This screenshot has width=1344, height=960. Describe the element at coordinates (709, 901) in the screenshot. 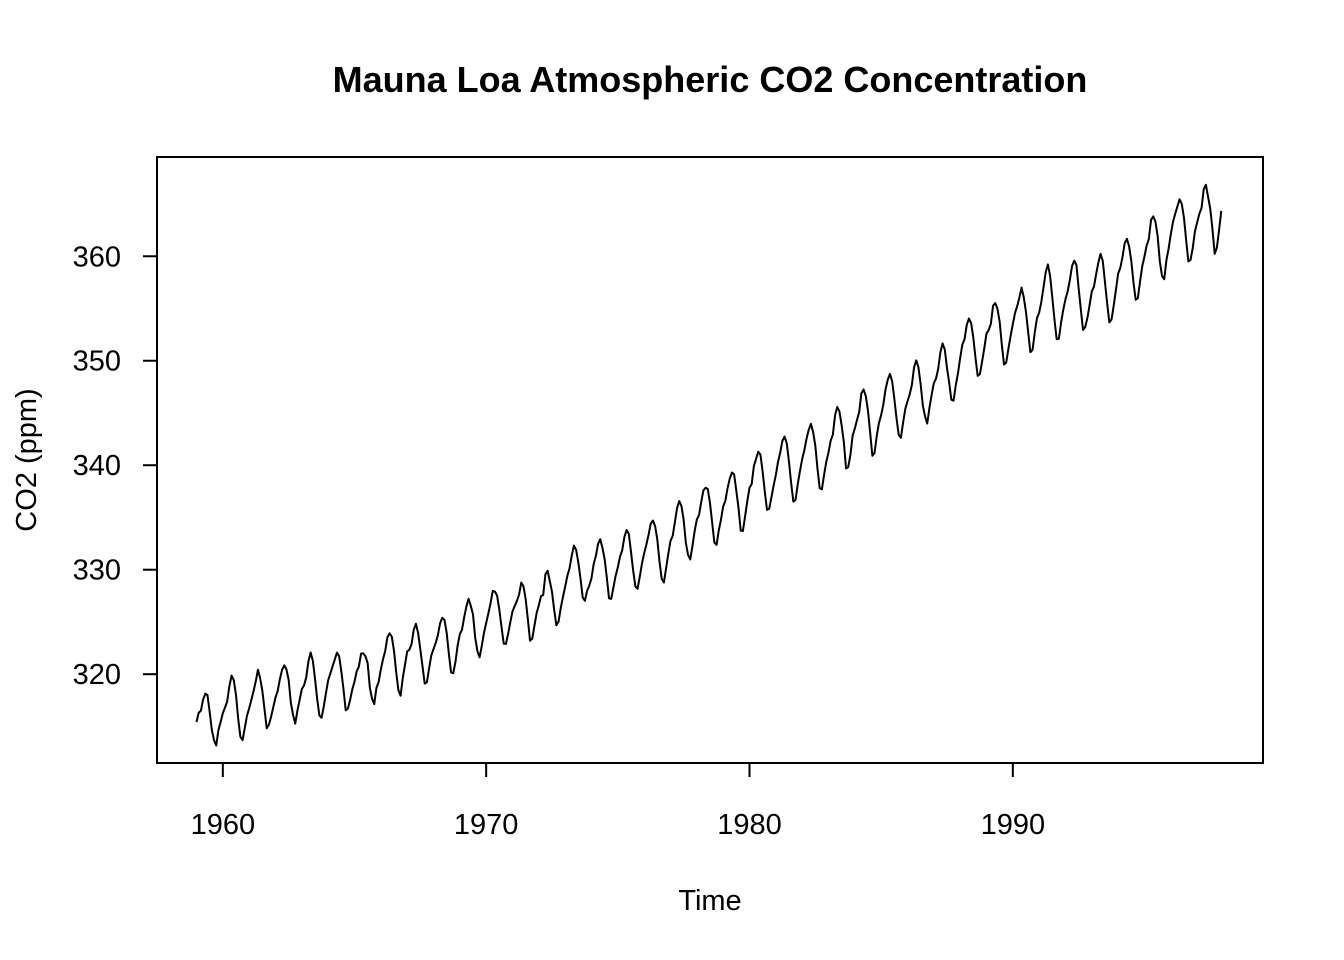

I see `x-axis-label: Time` at that location.